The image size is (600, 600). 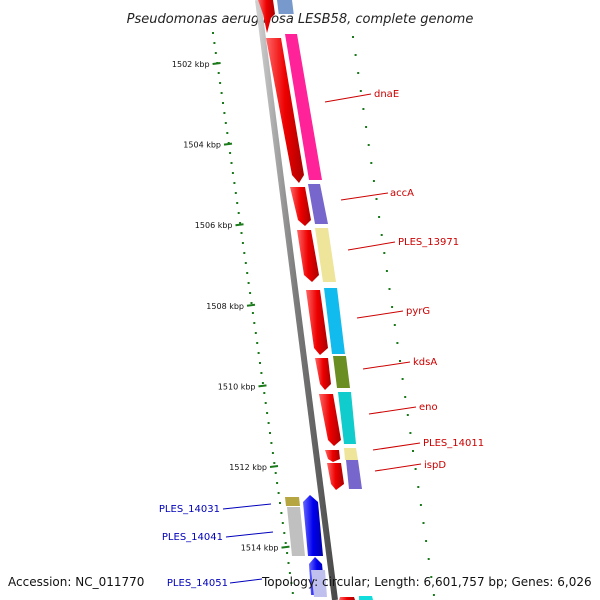 What do you see at coordinates (214, 225) in the screenshot?
I see `ruler-tick-label: 1506 kbp` at bounding box center [214, 225].